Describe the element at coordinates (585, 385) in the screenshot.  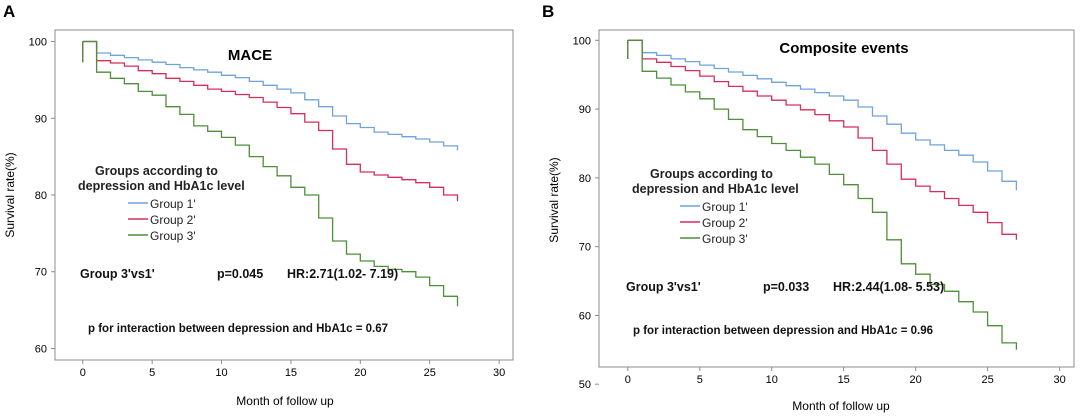
I see `y-tick-label: 50` at that location.